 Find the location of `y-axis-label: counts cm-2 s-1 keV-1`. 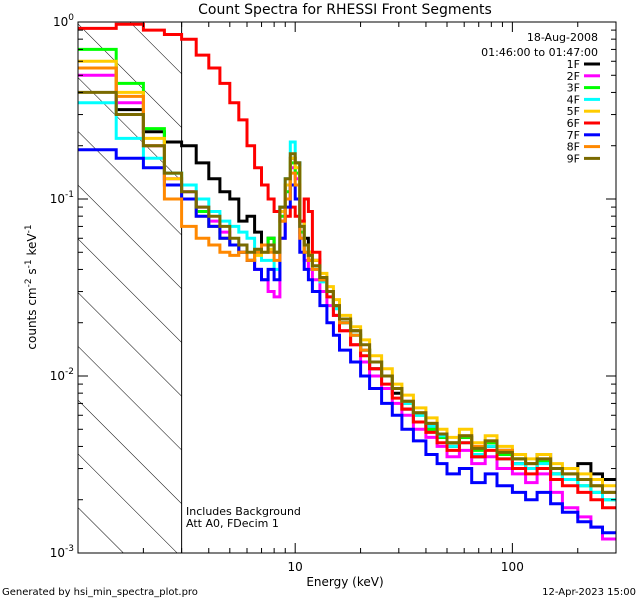

y-axis-label: counts cm-2 s-1 keV-1 is located at coordinates (31, 286).